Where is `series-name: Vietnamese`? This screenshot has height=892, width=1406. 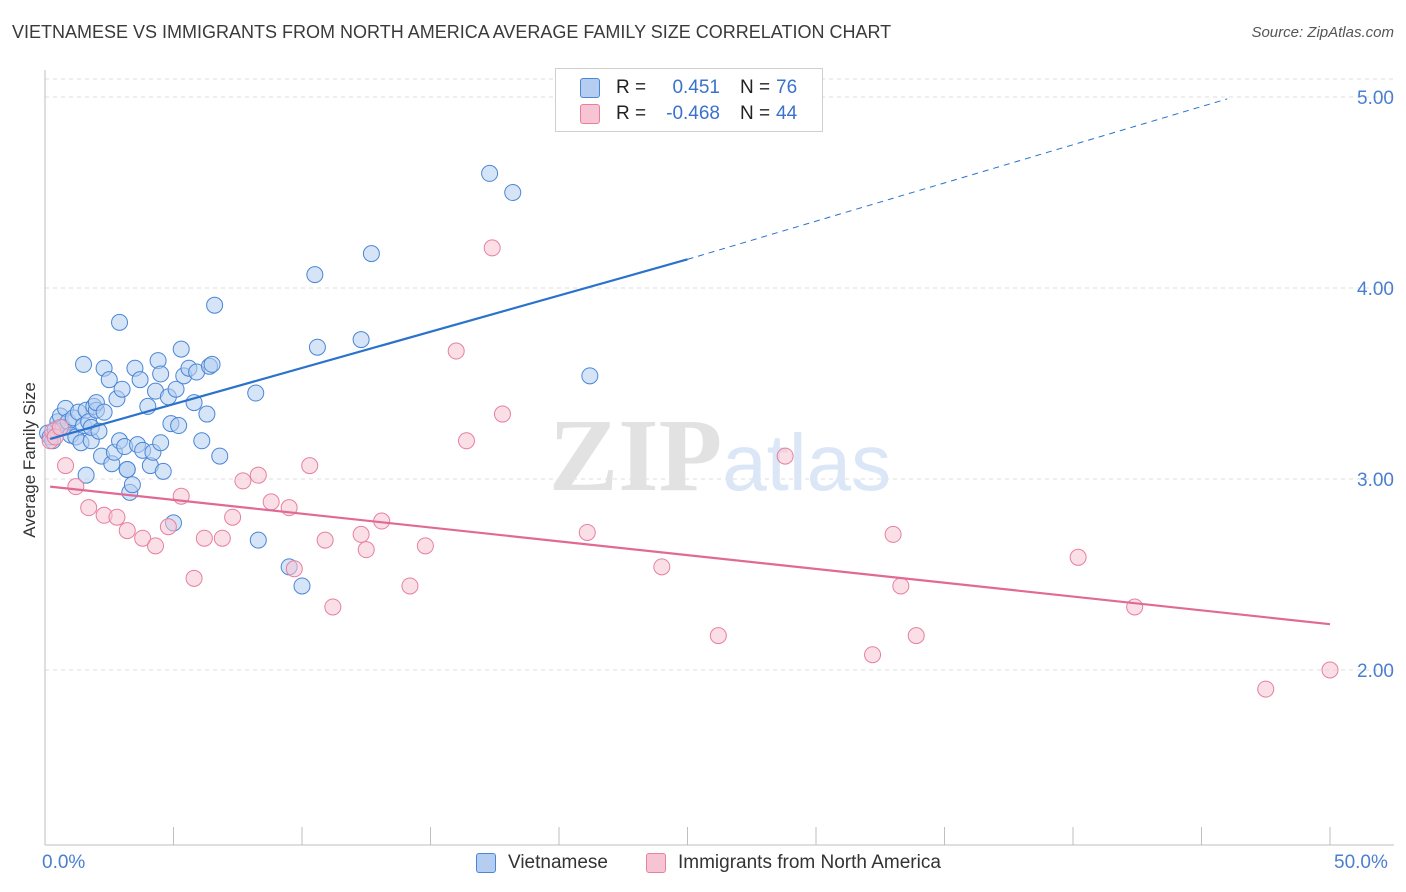
series-name: Vietnamese is located at coordinates (558, 862).